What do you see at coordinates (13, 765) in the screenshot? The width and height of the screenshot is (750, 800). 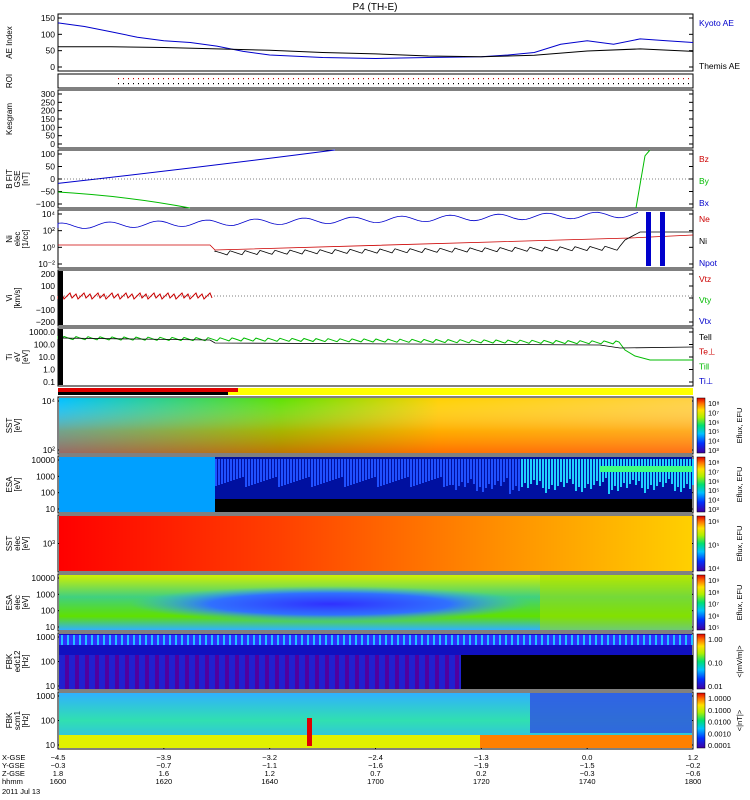 I see `x-axis-row-label: Y-GSE` at bounding box center [13, 765].